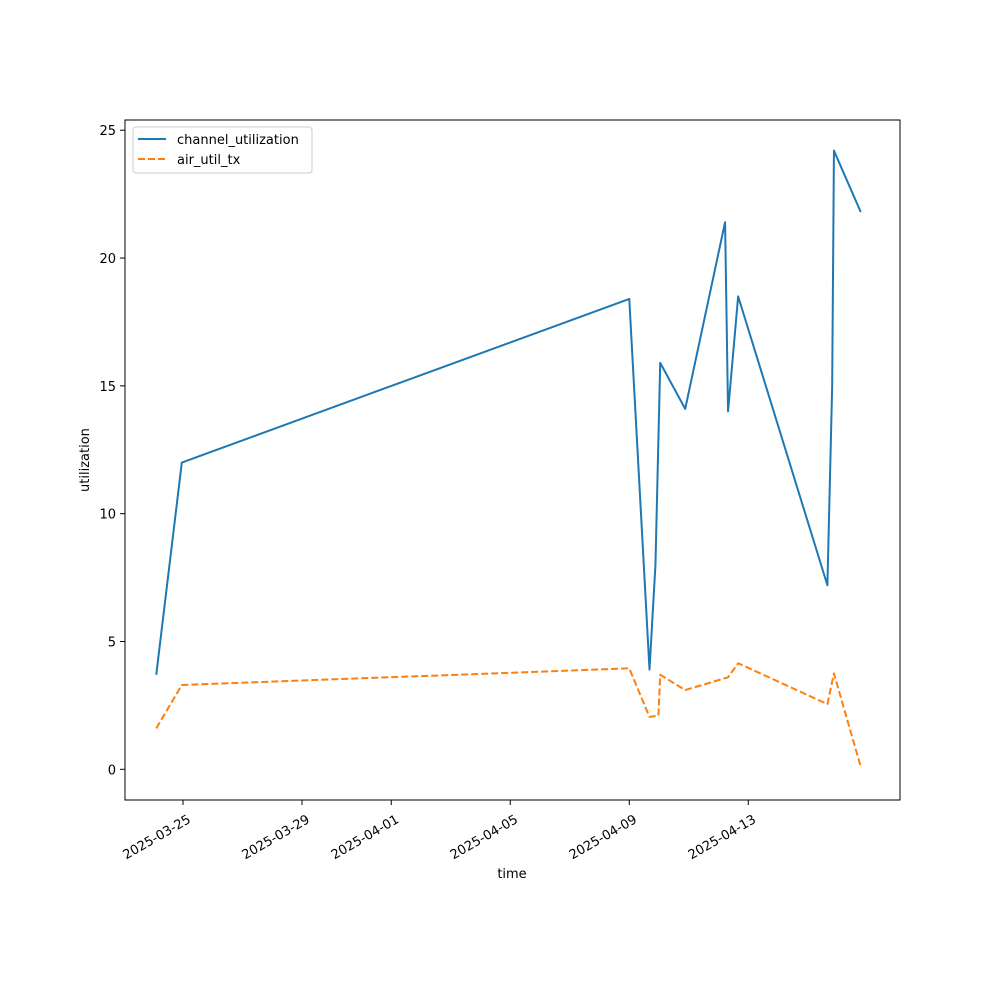 Image resolution: width=1000 pixels, height=1000 pixels. I want to click on y-tick-label-15: 15, so click(107, 387).